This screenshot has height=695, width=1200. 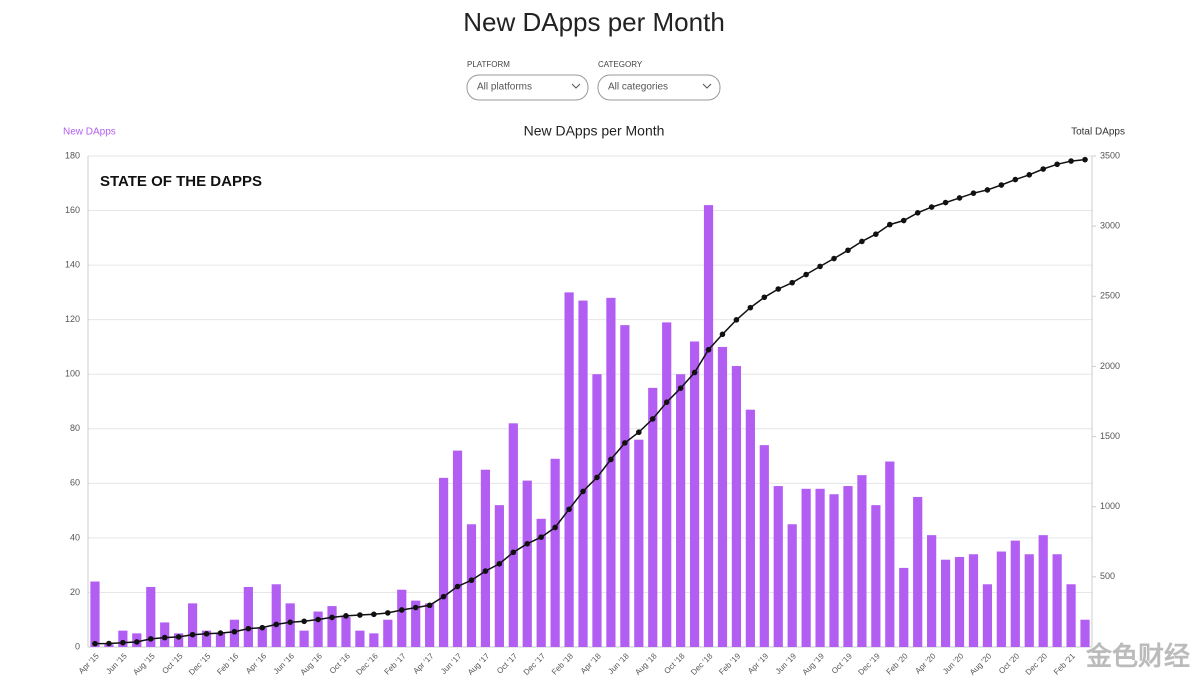 I want to click on x-tick-label: Dec '20, so click(x=1037, y=664).